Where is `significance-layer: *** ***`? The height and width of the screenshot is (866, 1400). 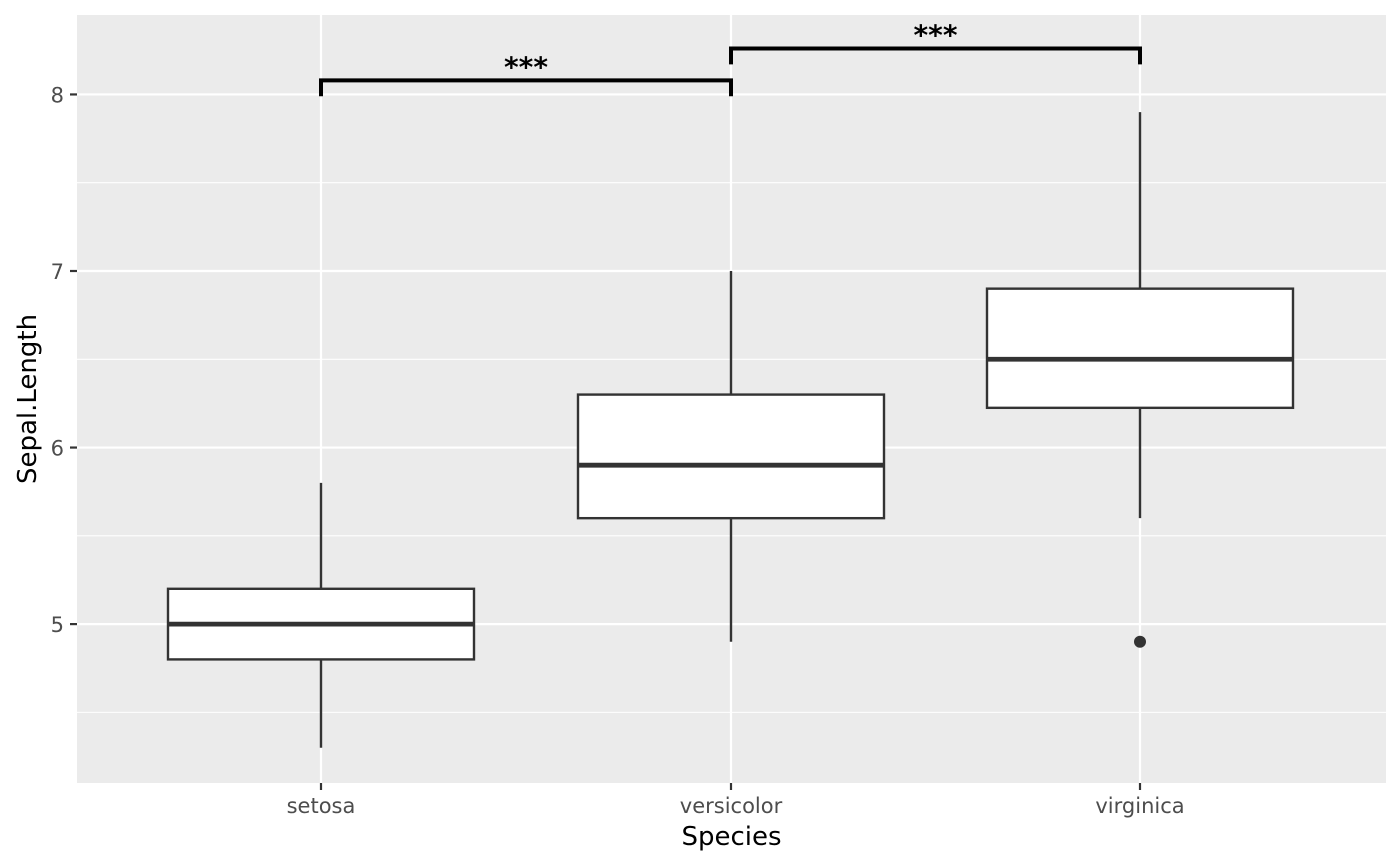 significance-layer: *** *** is located at coordinates (730, 58).